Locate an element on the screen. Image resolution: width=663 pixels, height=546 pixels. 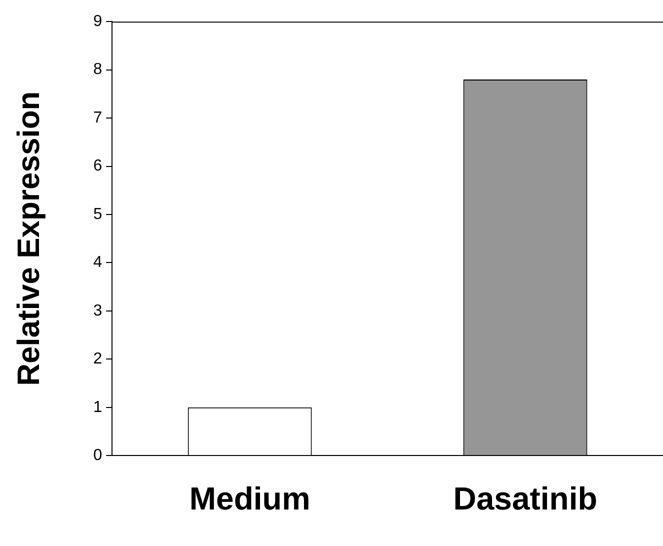
y-tick-label: 7 is located at coordinates (97, 117).